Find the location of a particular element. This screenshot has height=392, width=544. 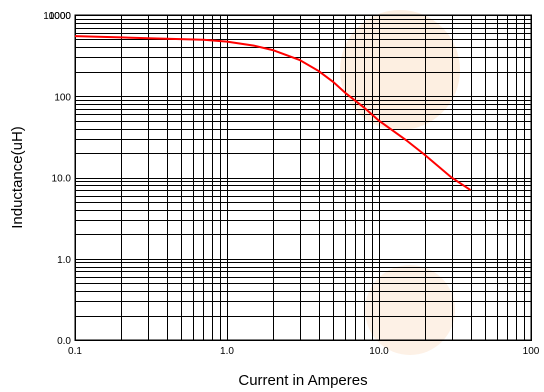

x-axis-label: Current in Amperes is located at coordinates (302, 380).